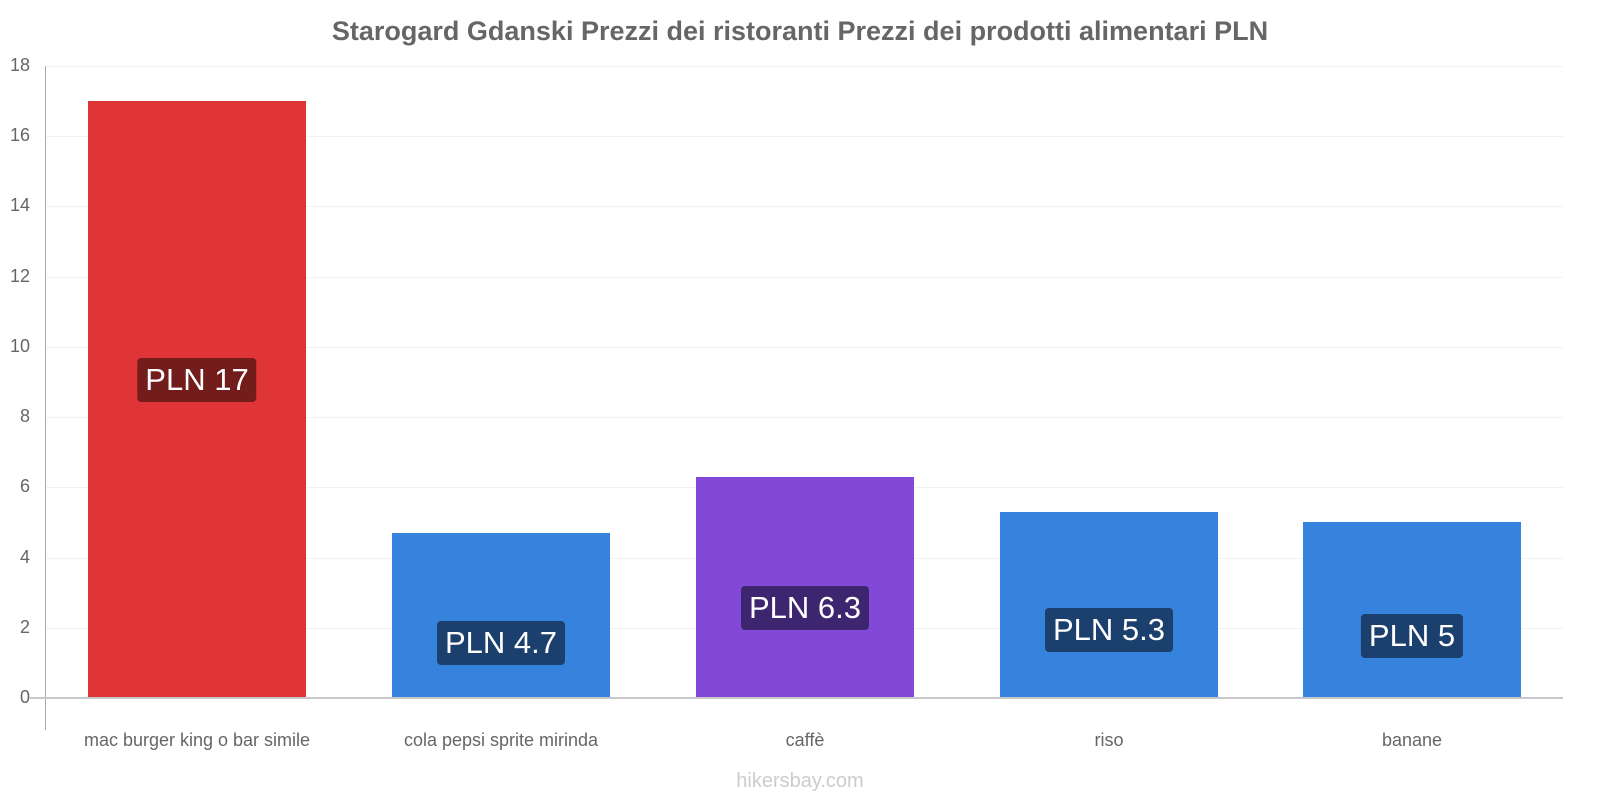 This screenshot has height=800, width=1600. What do you see at coordinates (45, 398) in the screenshot?
I see `y-axis-line` at bounding box center [45, 398].